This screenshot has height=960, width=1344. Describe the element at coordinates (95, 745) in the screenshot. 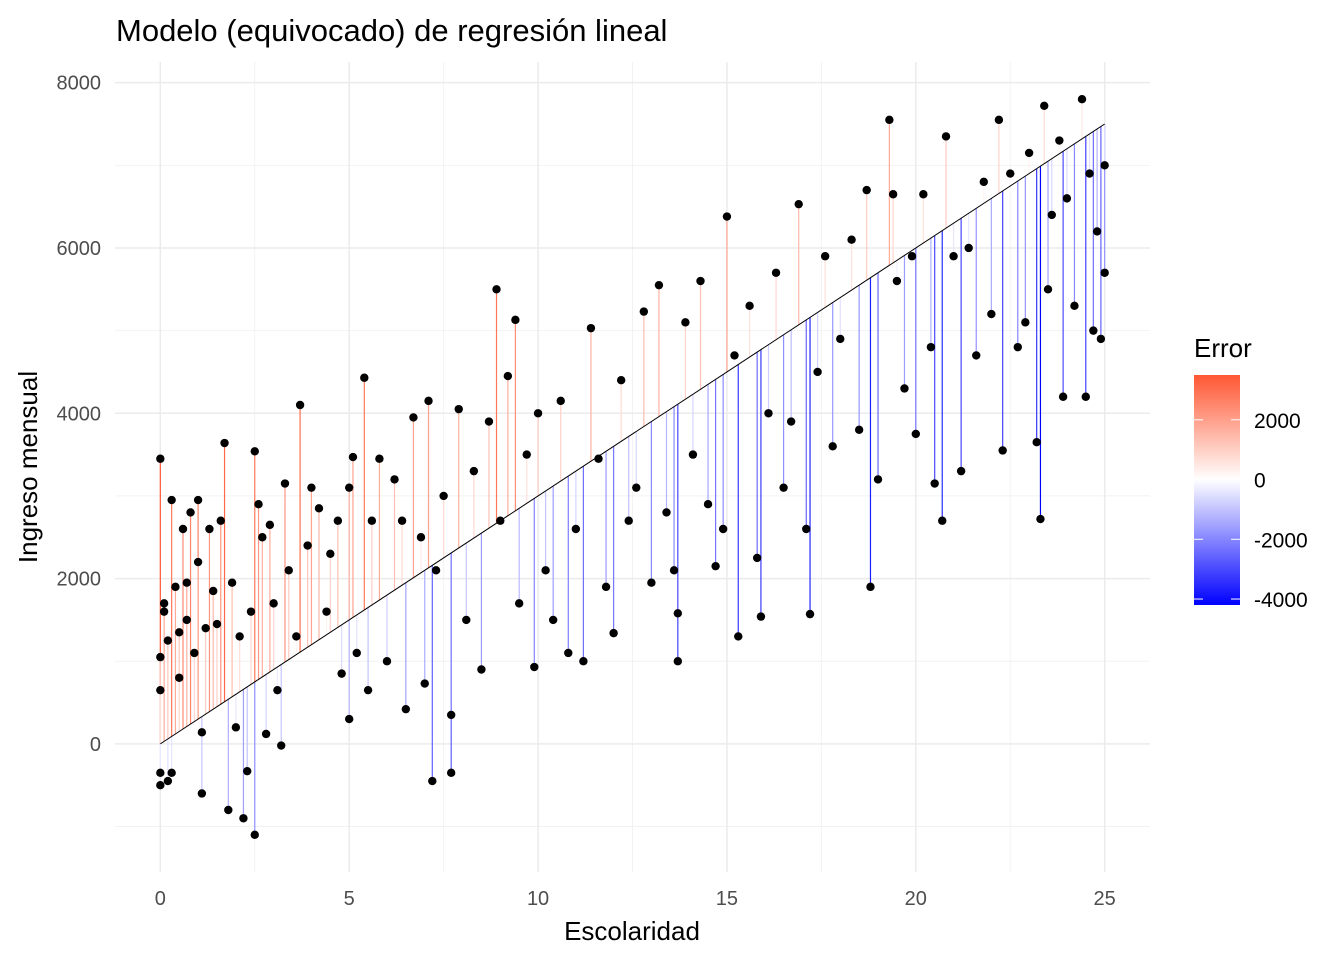

I see `y-tick-label: 0` at that location.